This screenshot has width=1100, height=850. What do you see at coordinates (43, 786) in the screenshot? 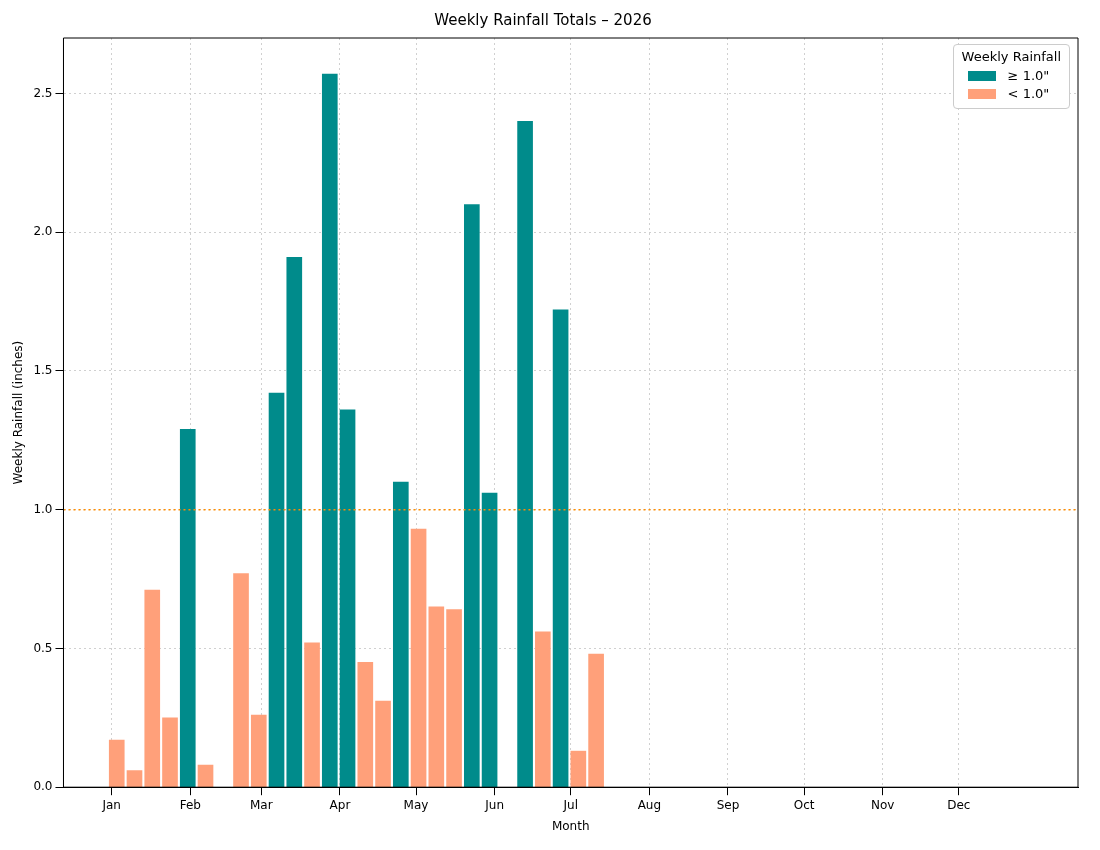
I see `y-tick-label: 0.0` at bounding box center [43, 786].